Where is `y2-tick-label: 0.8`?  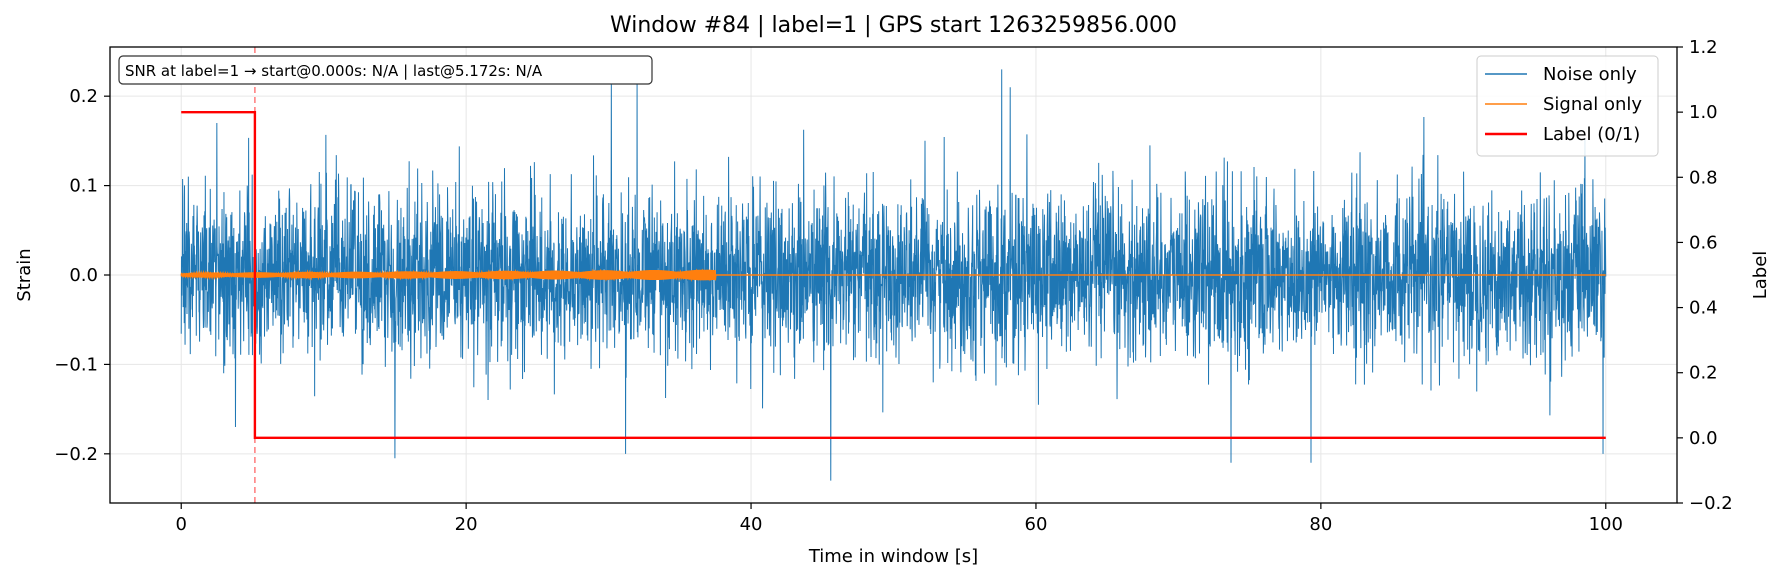 y2-tick-label: 0.8 is located at coordinates (1703, 177).